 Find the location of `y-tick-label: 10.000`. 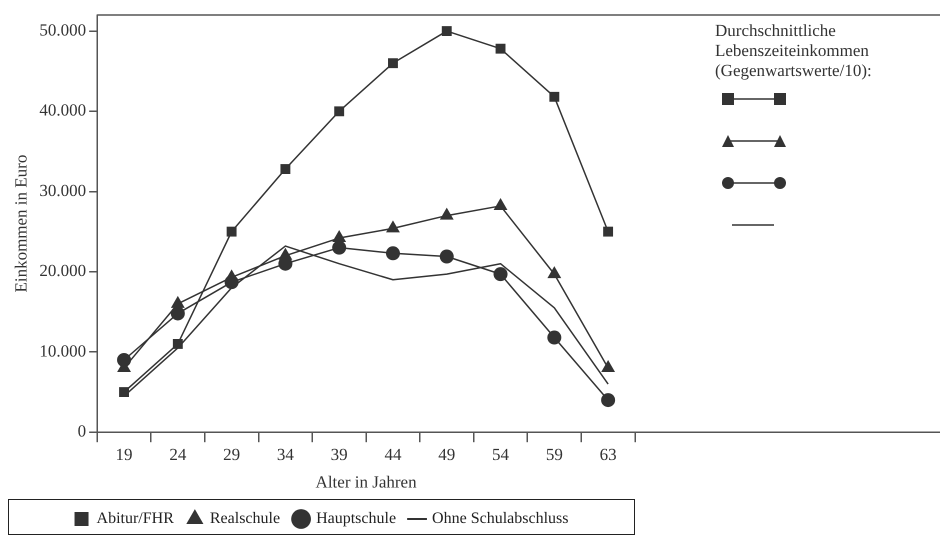

y-tick-label: 10.000 is located at coordinates (62, 350).